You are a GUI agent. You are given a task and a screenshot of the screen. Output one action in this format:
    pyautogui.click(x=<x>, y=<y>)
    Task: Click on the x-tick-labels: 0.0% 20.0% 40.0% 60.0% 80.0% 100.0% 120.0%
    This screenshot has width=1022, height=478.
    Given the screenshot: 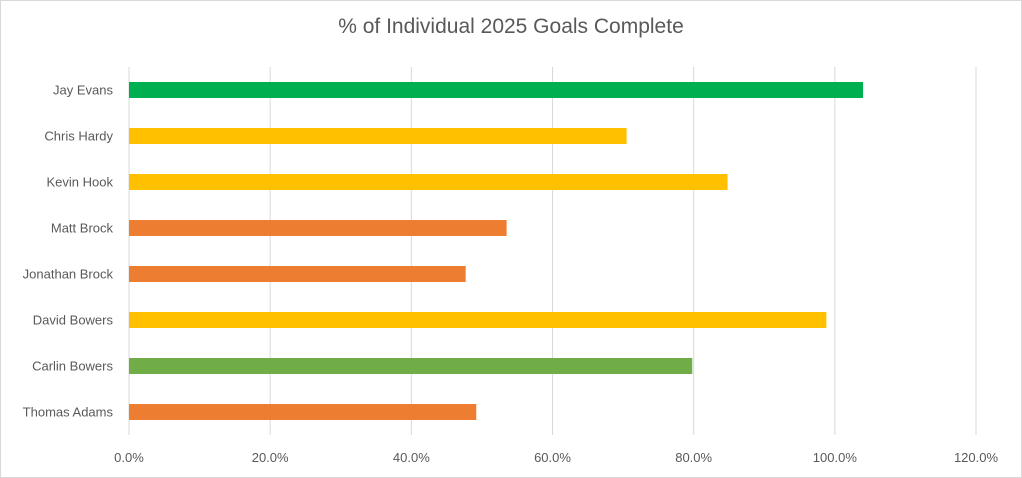 What is the action you would take?
    pyautogui.click(x=556, y=457)
    